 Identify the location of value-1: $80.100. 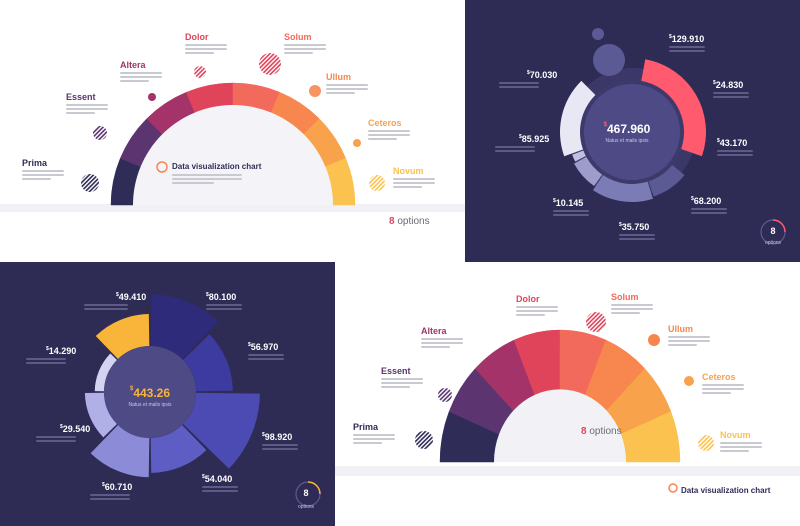
(221, 297).